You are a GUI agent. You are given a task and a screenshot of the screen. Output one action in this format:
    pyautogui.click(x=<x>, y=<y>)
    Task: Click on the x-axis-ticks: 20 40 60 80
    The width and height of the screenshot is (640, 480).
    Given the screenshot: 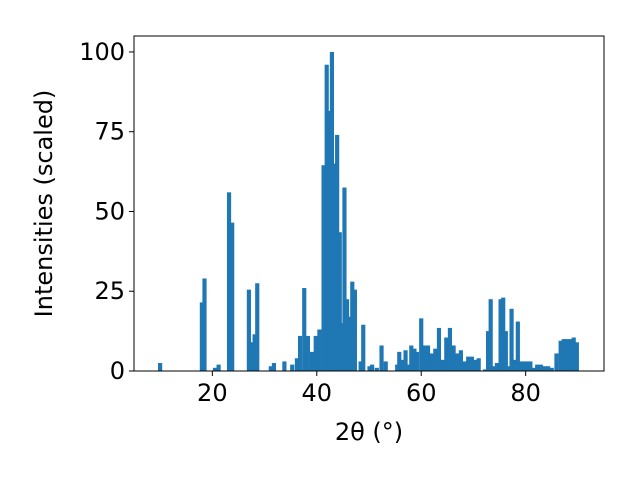 What is the action you would take?
    pyautogui.click(x=369, y=389)
    